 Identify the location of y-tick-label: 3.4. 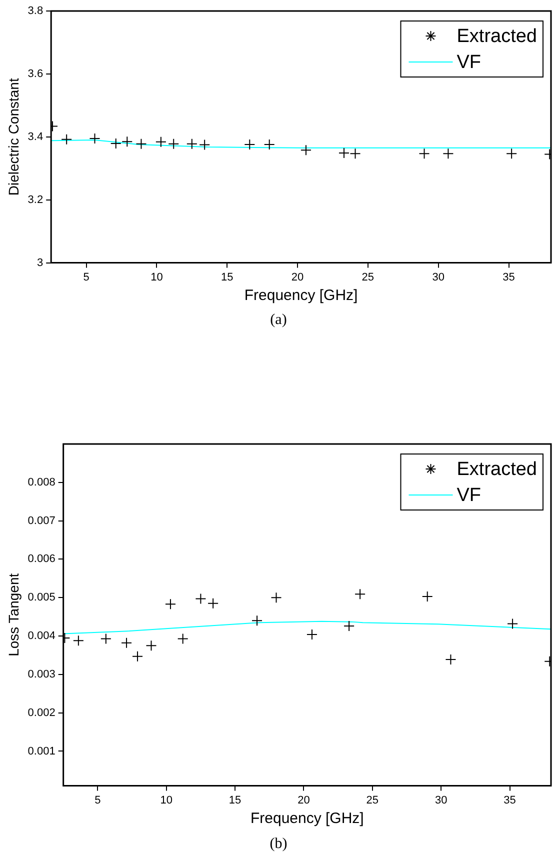
(36, 136).